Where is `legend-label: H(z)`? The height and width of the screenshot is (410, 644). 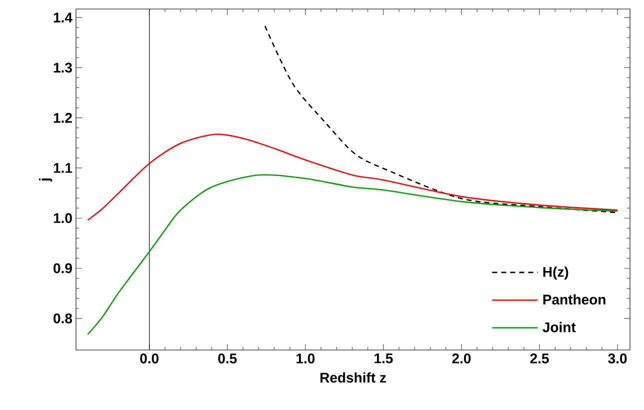 legend-label: H(z) is located at coordinates (555, 273).